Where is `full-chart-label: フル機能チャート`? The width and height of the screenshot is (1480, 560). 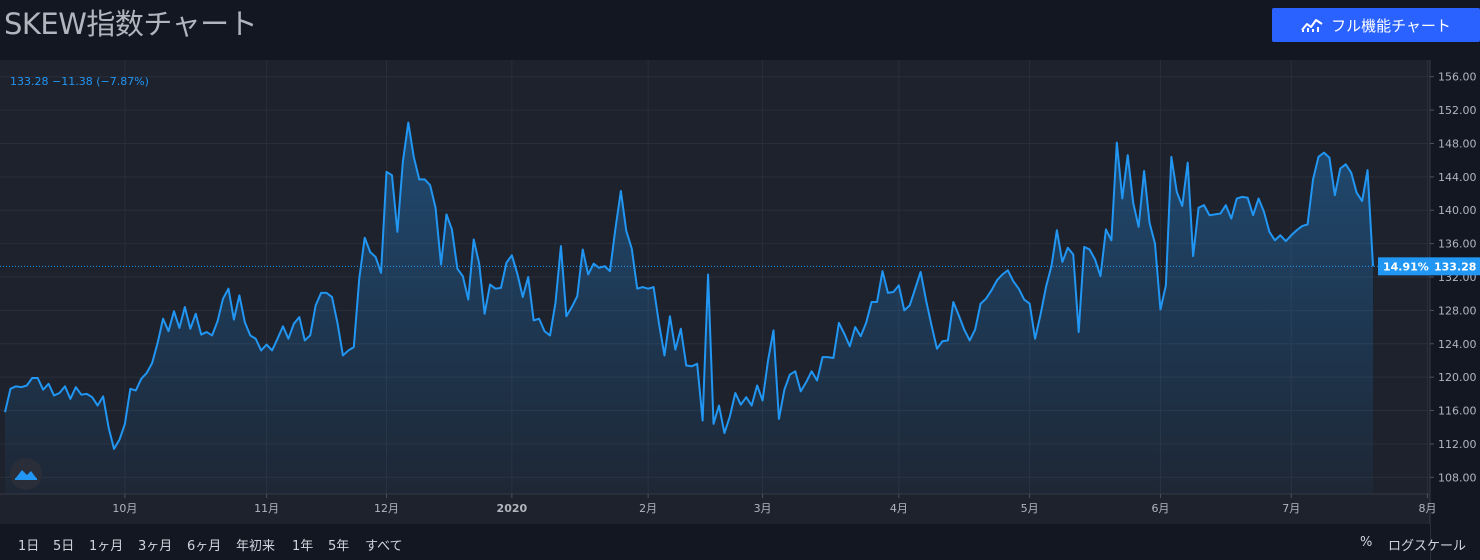 full-chart-label: フル機能チャート is located at coordinates (1391, 25).